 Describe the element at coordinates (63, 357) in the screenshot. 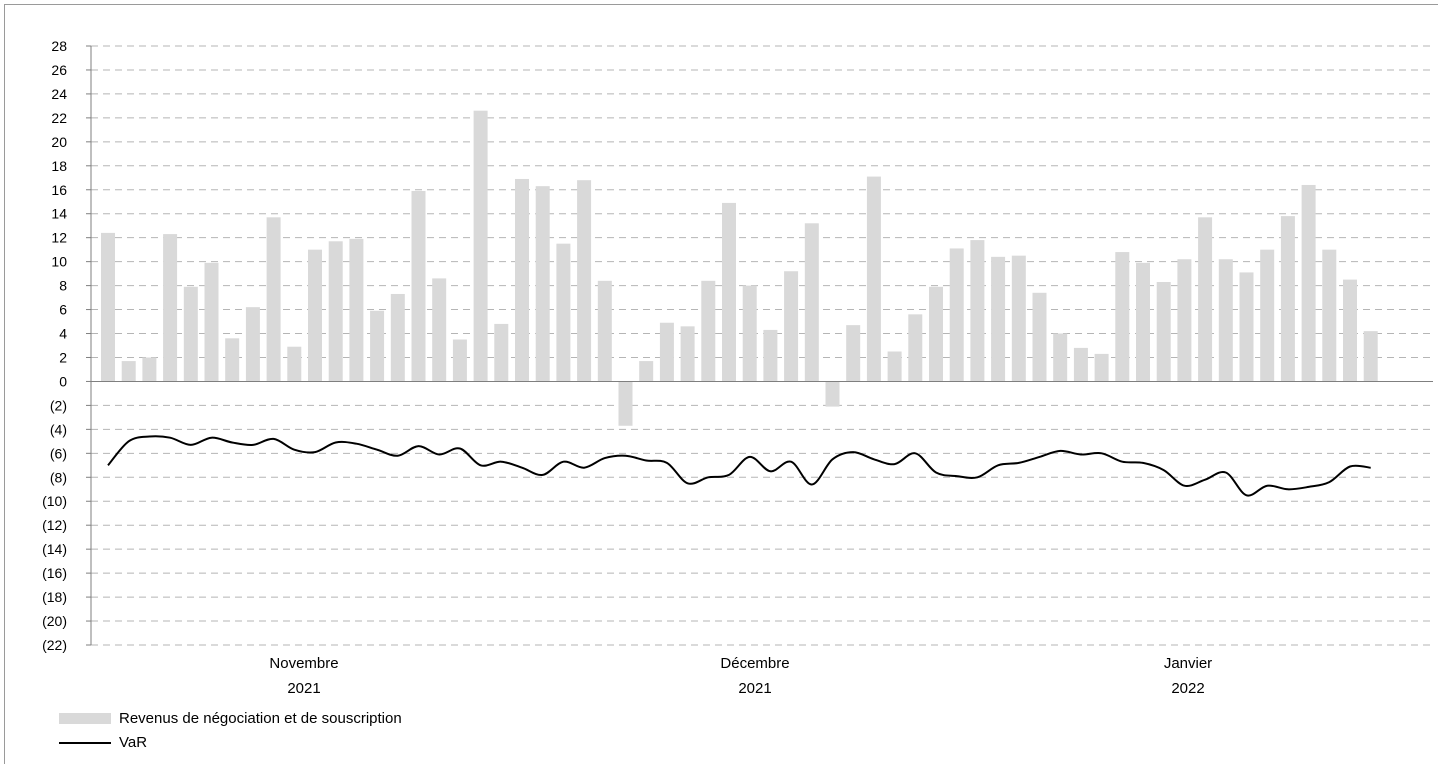

I see `y-tick-label: 2` at that location.